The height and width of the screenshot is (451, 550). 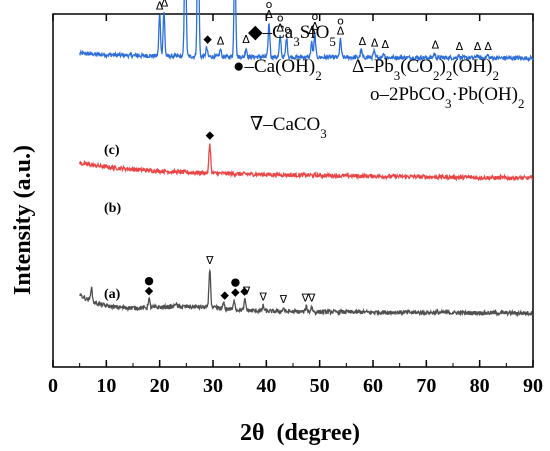 What do you see at coordinates (484, 94) in the screenshot?
I see `legend-text-part: ·Pb(OH)` at bounding box center [484, 94].